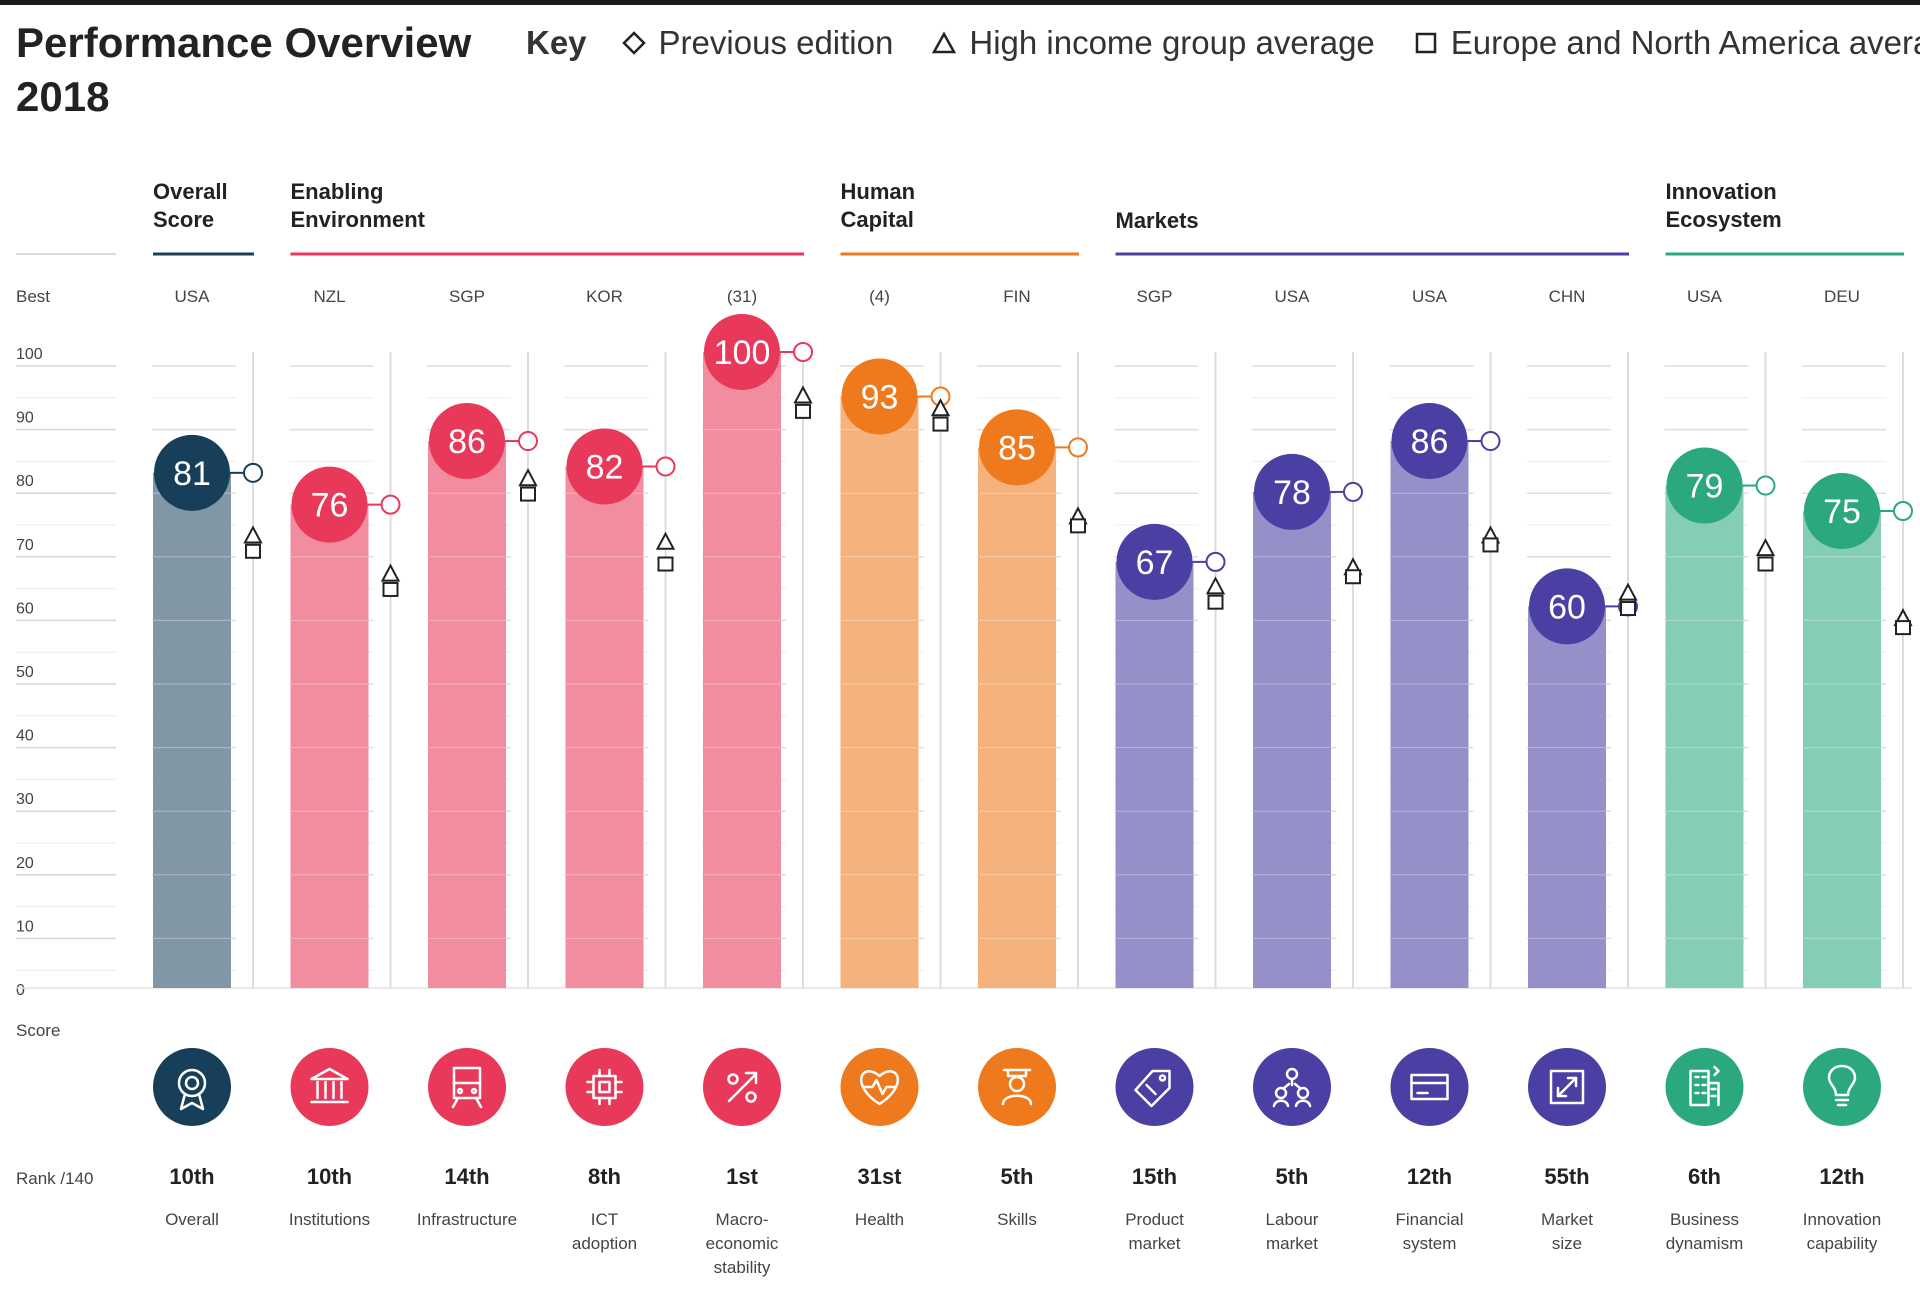 Image resolution: width=1920 pixels, height=1303 pixels. Describe the element at coordinates (1430, 296) in the screenshot. I see `best-country-label: USA` at that location.